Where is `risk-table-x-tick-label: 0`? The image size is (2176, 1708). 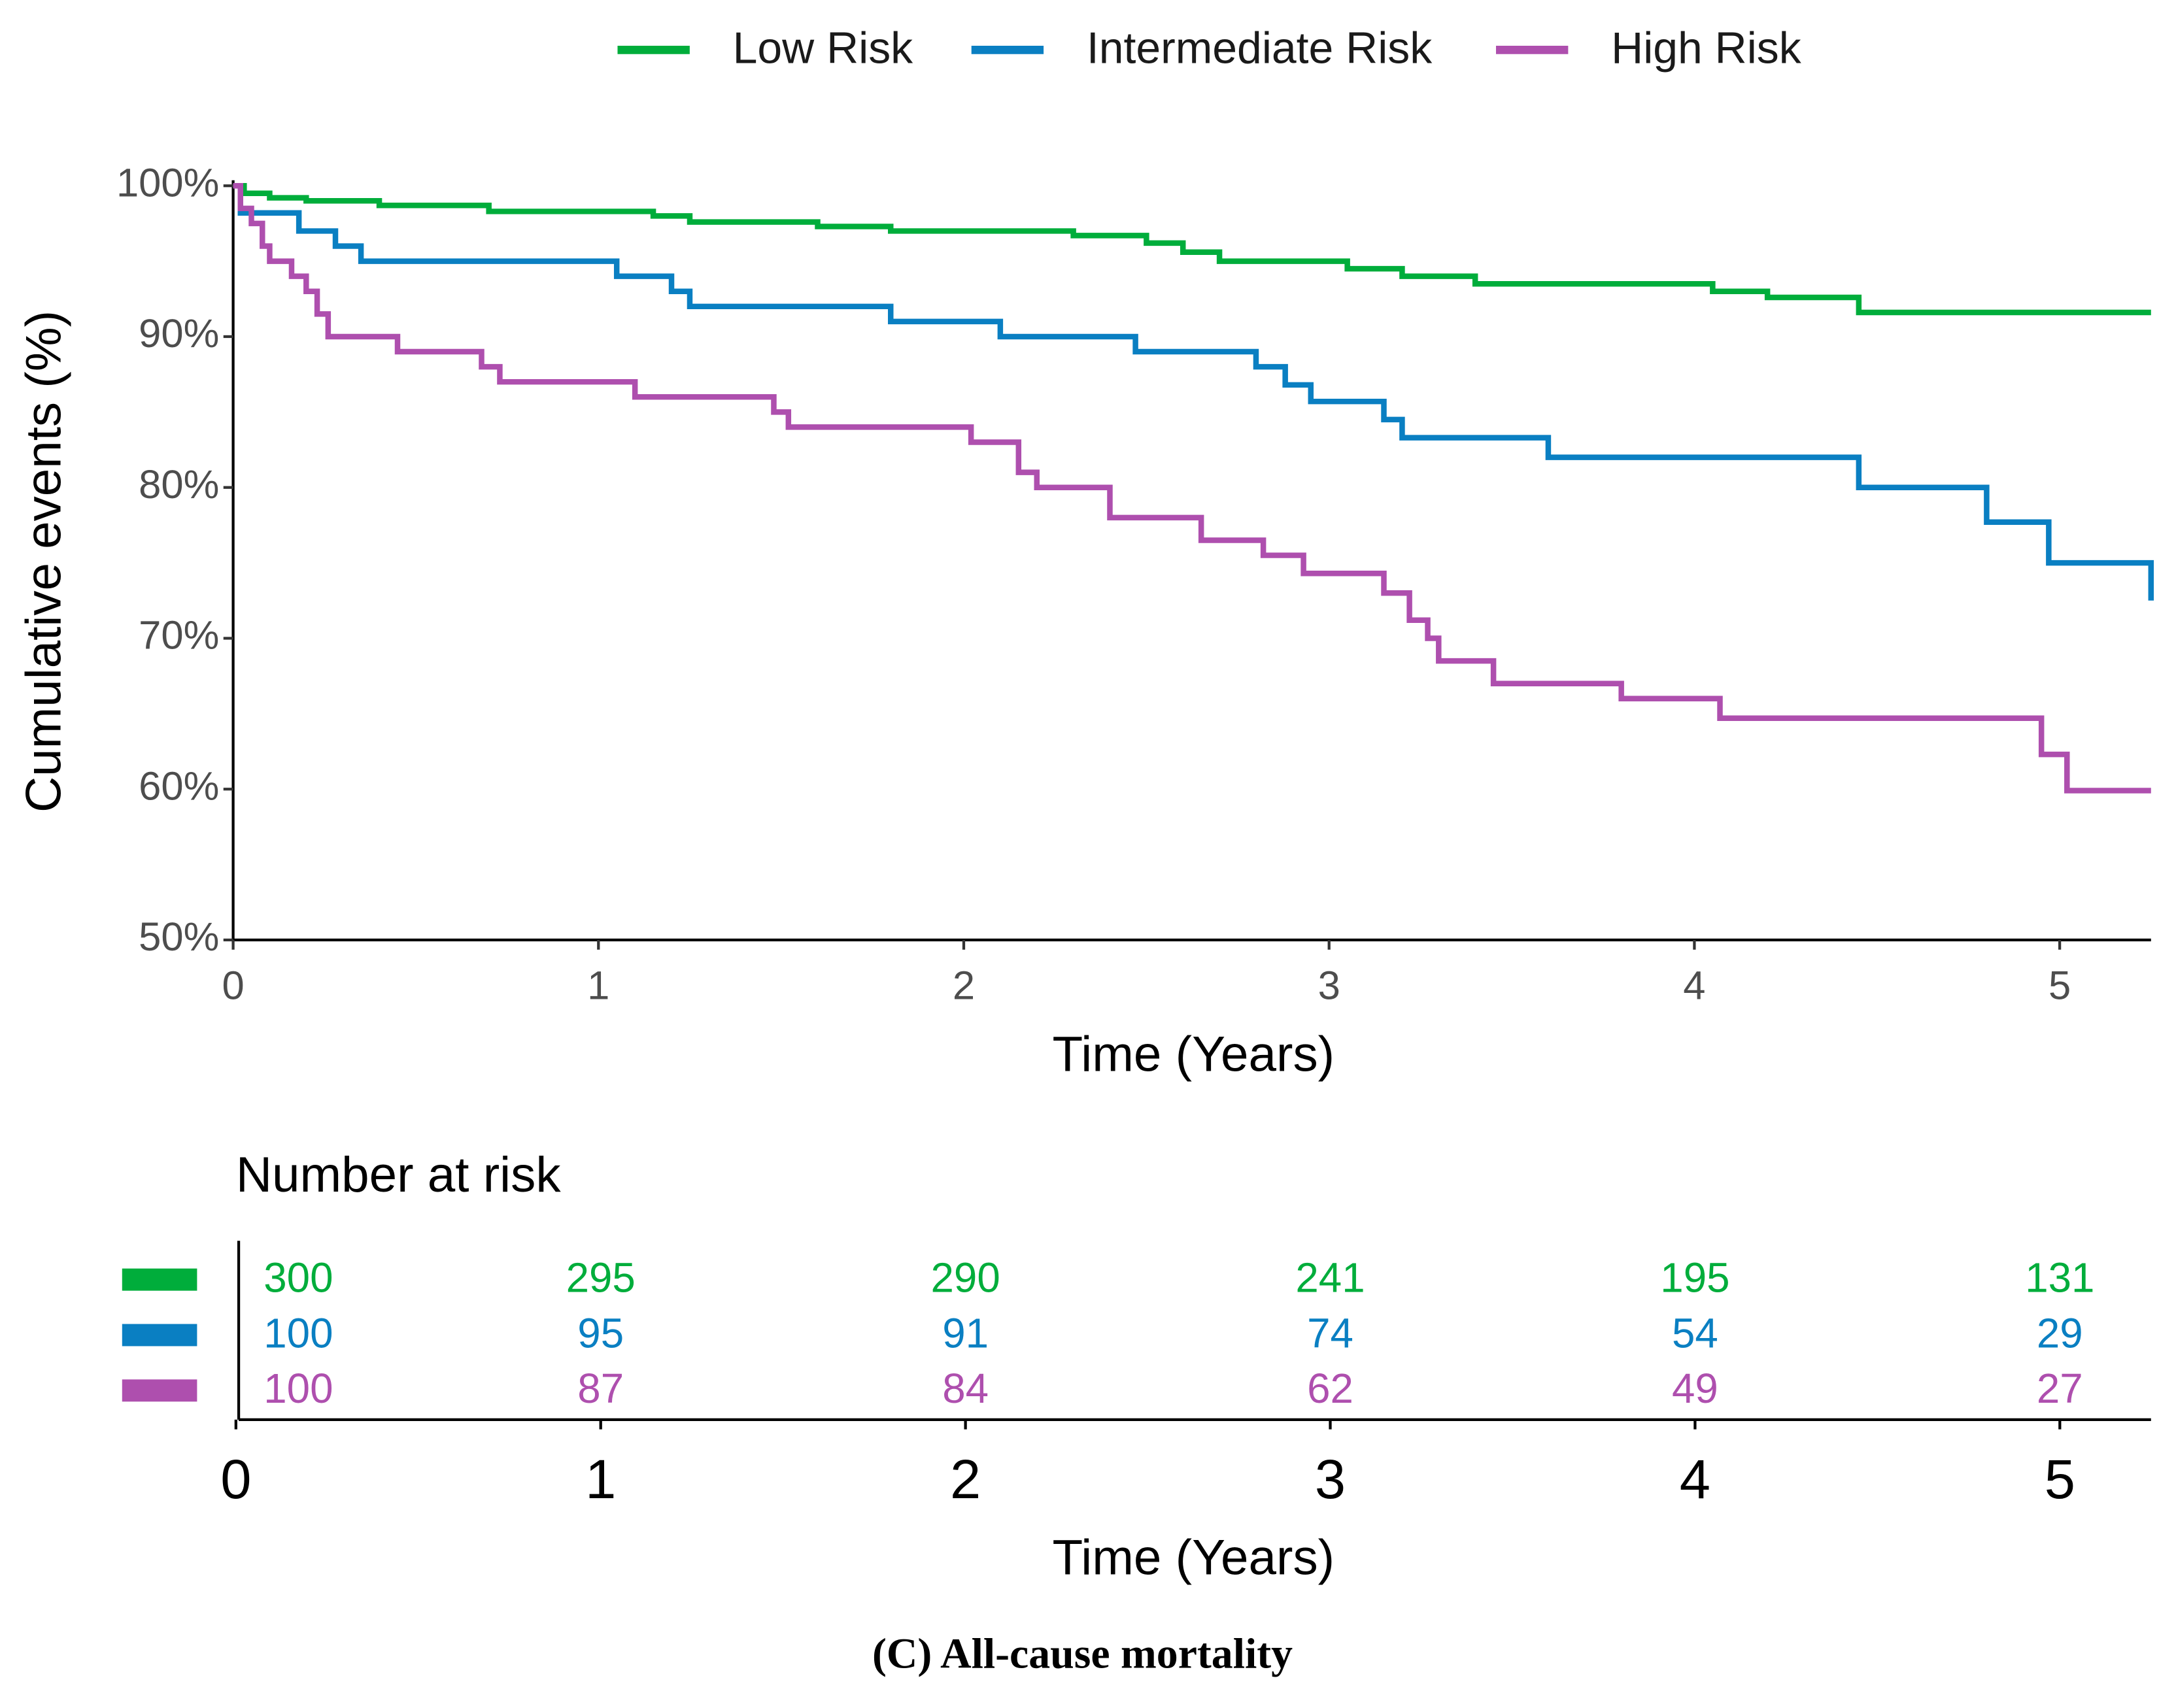 risk-table-x-tick-label: 0 is located at coordinates (235, 1479).